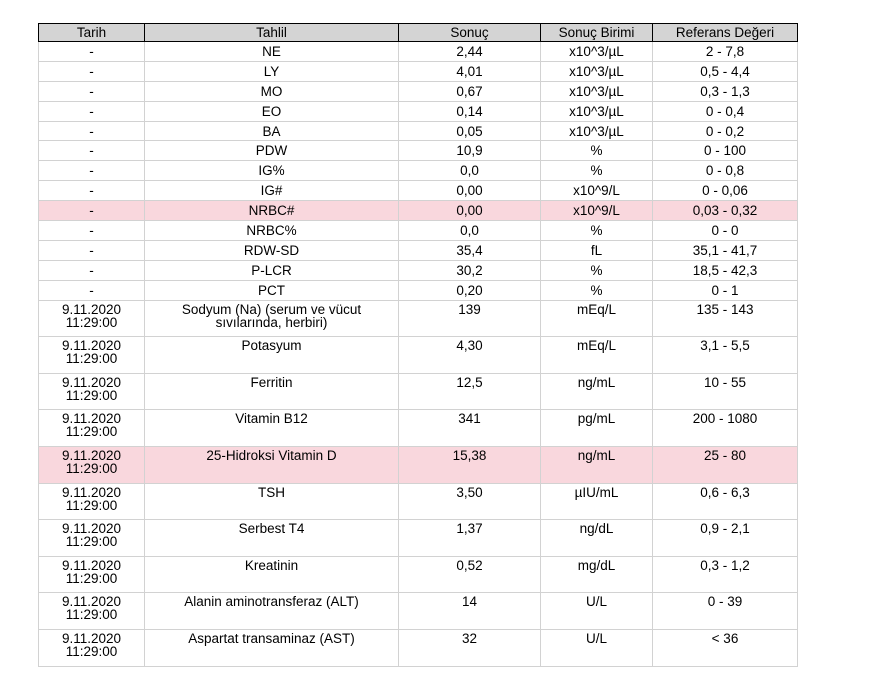 This screenshot has height=681, width=876. What do you see at coordinates (271, 611) in the screenshot?
I see `test-cell: Alanin aminotransferaz (ALT)` at bounding box center [271, 611].